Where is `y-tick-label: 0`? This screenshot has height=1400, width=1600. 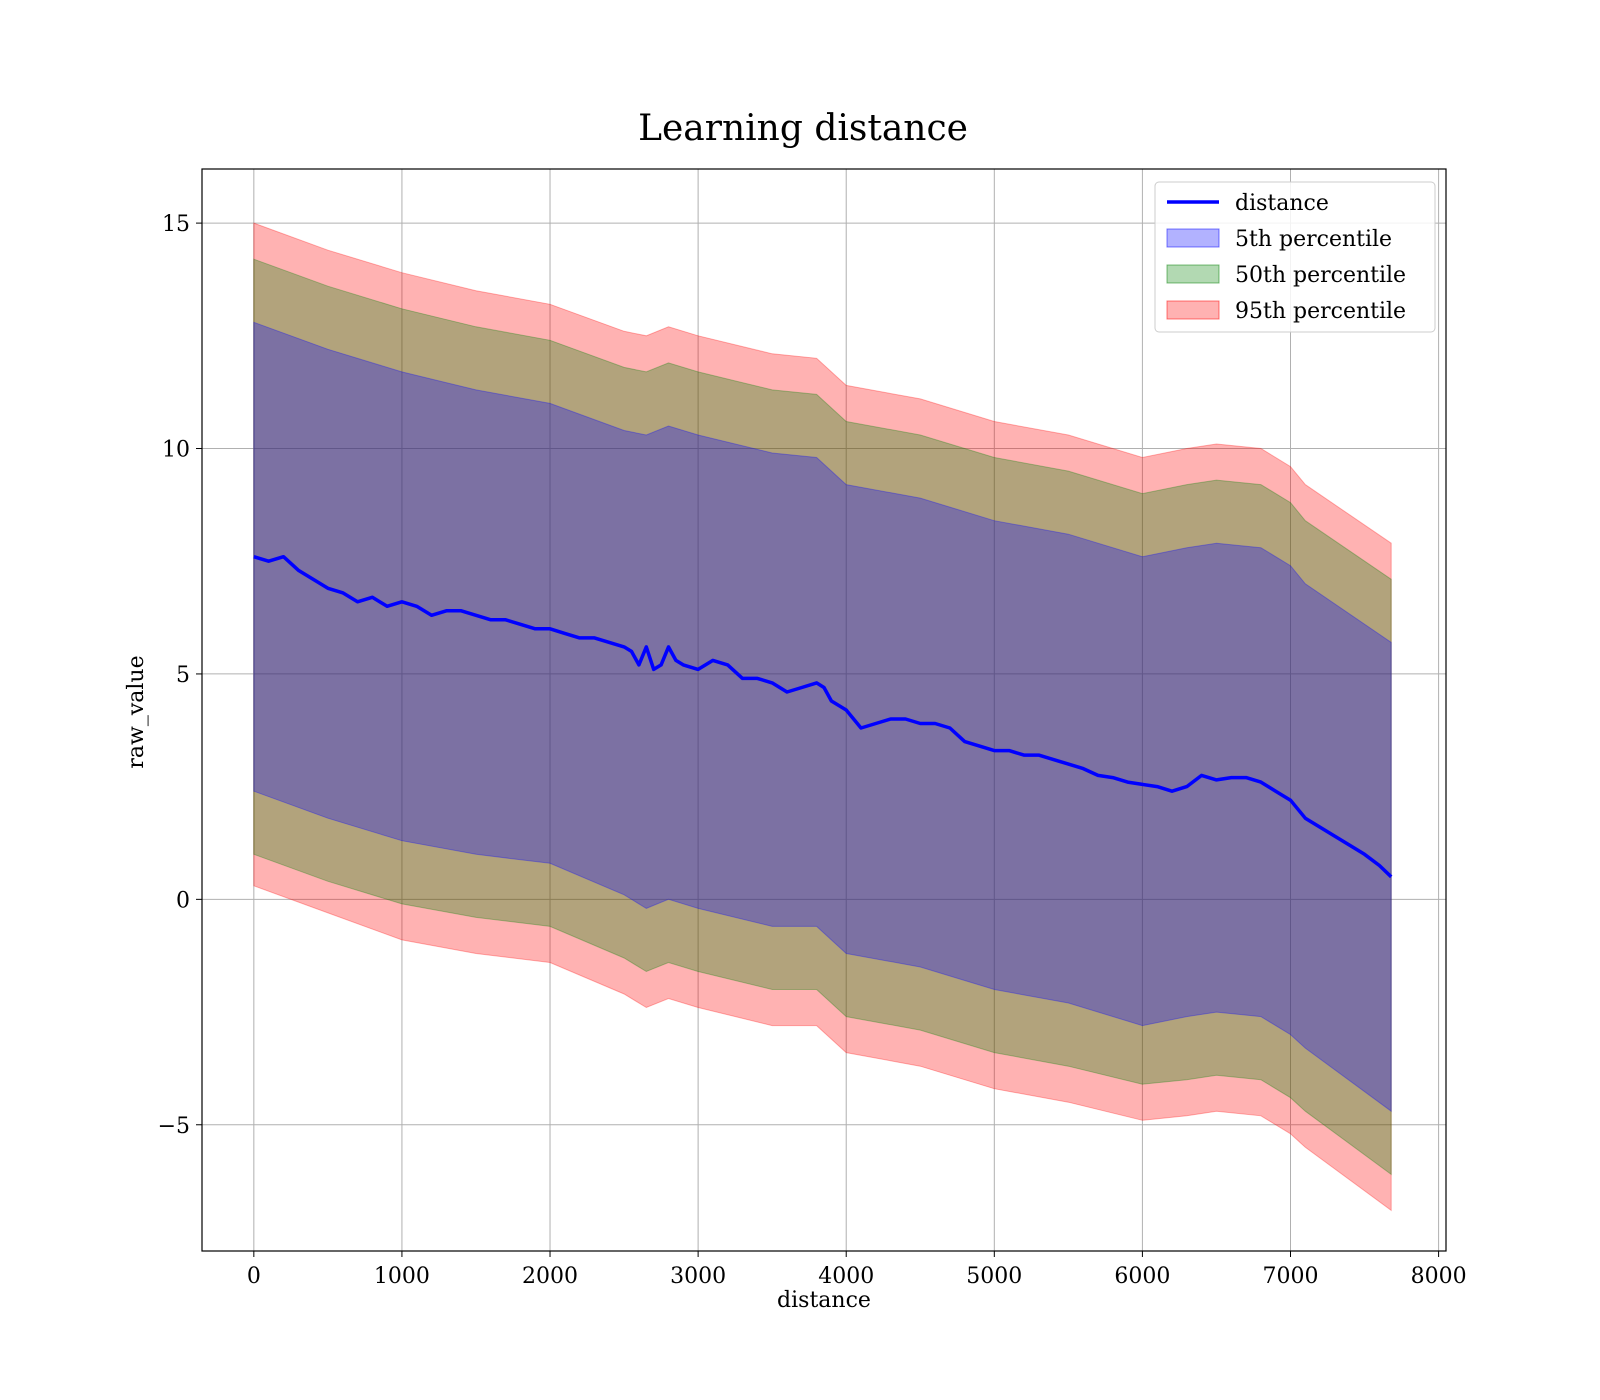
y-tick-label: 0 is located at coordinates (183, 900).